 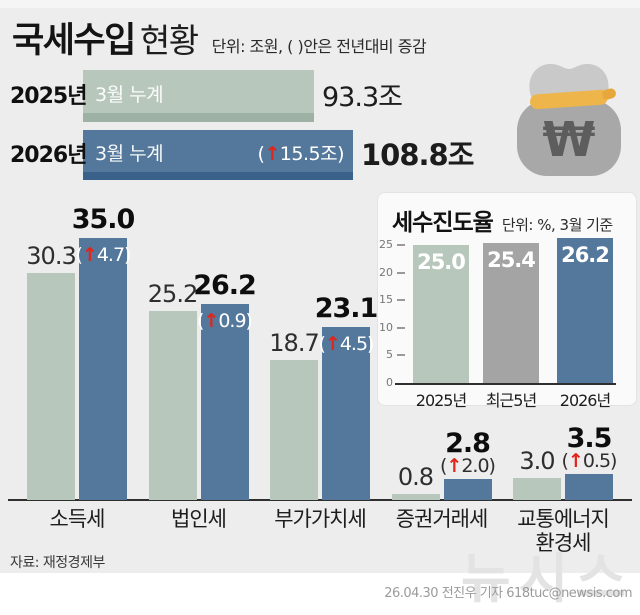 What do you see at coordinates (74, 41) in the screenshot?
I see `page-title-strong: 국세수입` at bounding box center [74, 41].